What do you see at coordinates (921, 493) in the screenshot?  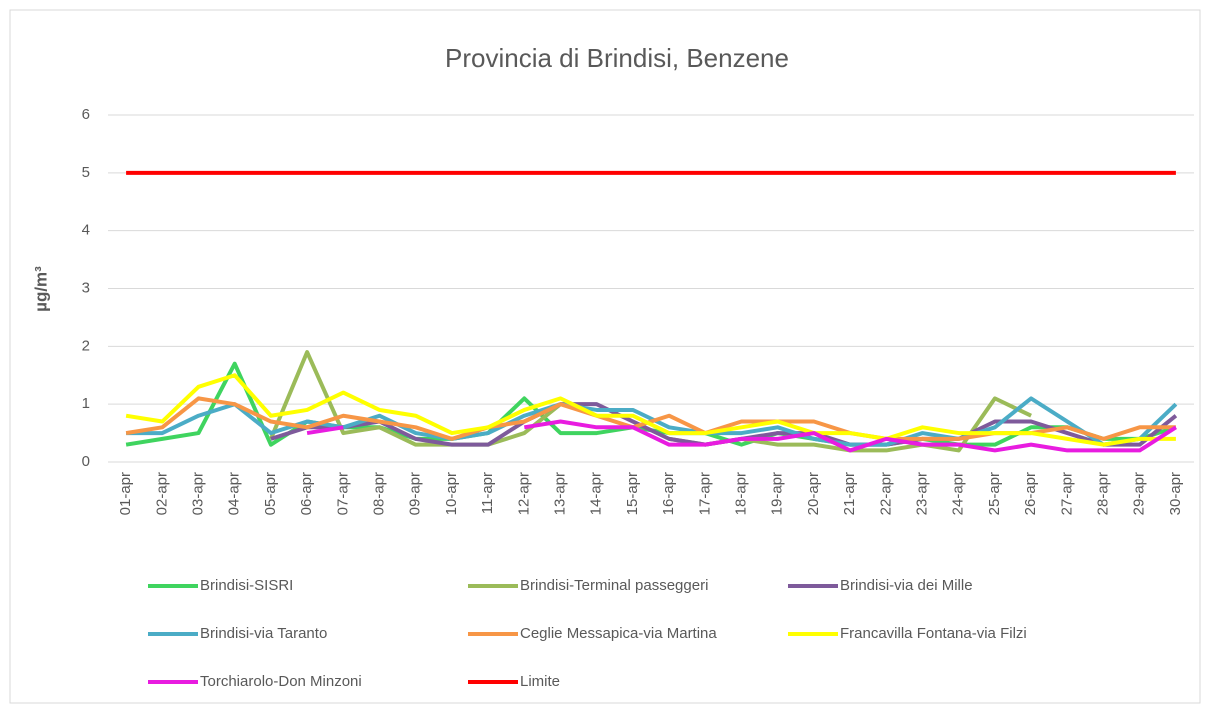 I see `x-tick-label: 23-apr` at bounding box center [921, 493].